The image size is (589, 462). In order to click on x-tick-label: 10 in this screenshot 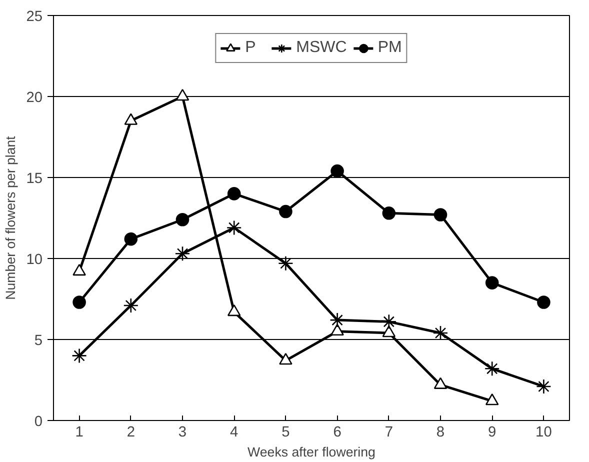, I will do `click(544, 432)`.